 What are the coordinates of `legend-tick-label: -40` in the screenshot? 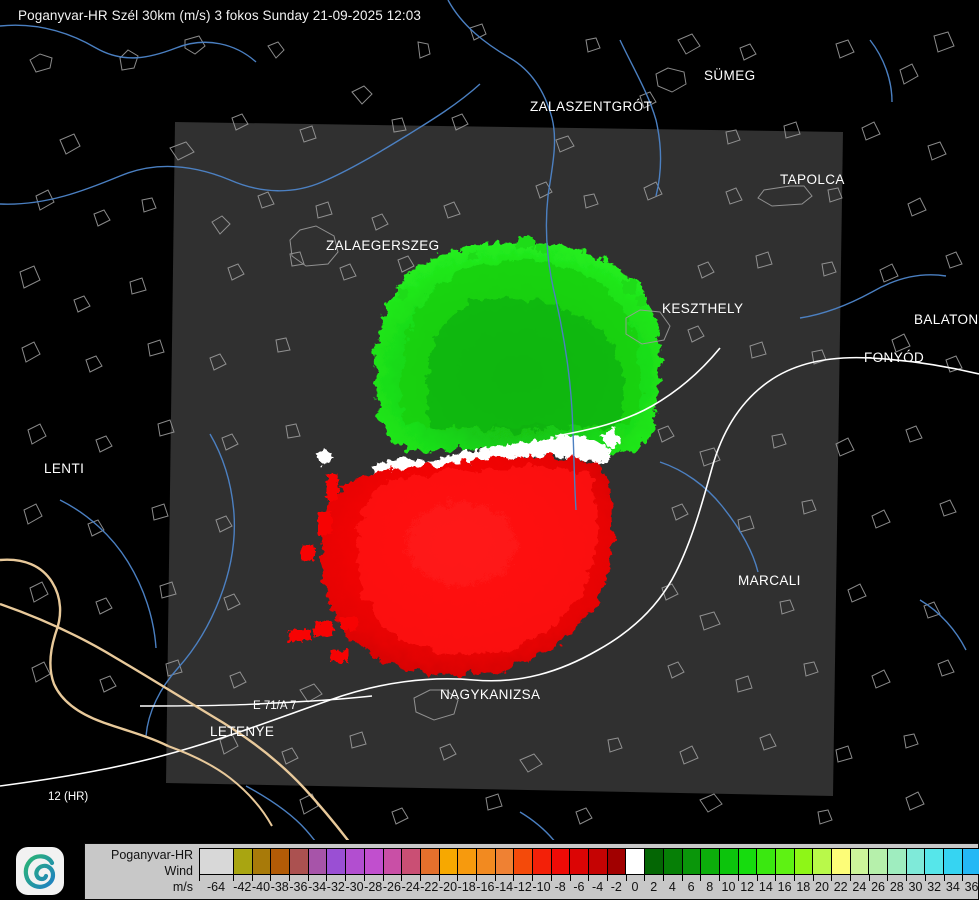 It's located at (261, 887).